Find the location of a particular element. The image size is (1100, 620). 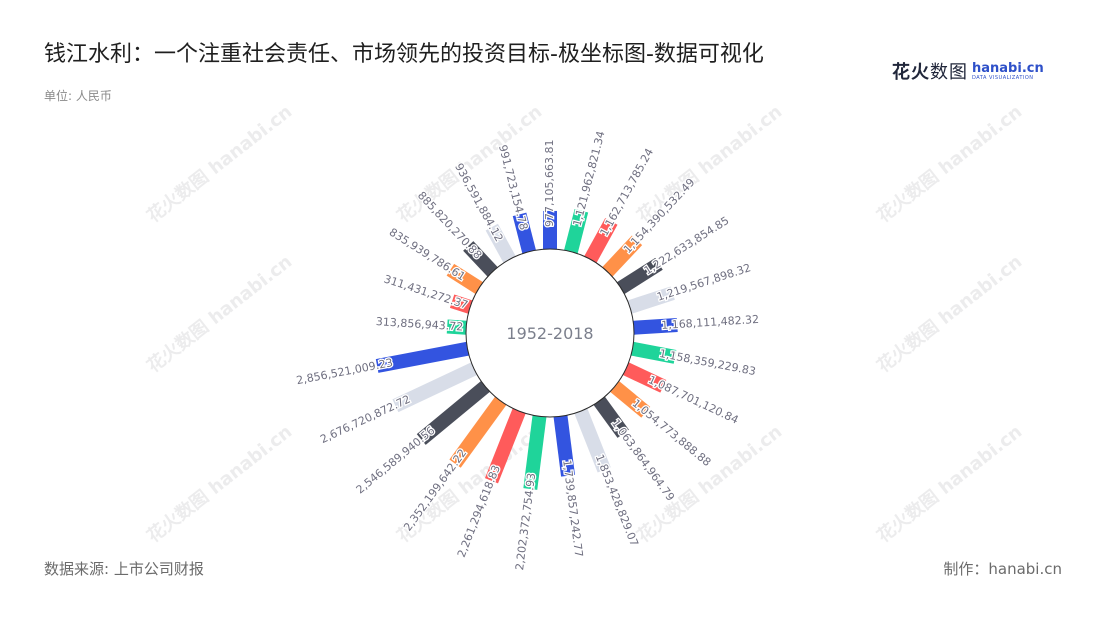

bar-value-label: 2,261,294,618.83 is located at coordinates (479, 511).